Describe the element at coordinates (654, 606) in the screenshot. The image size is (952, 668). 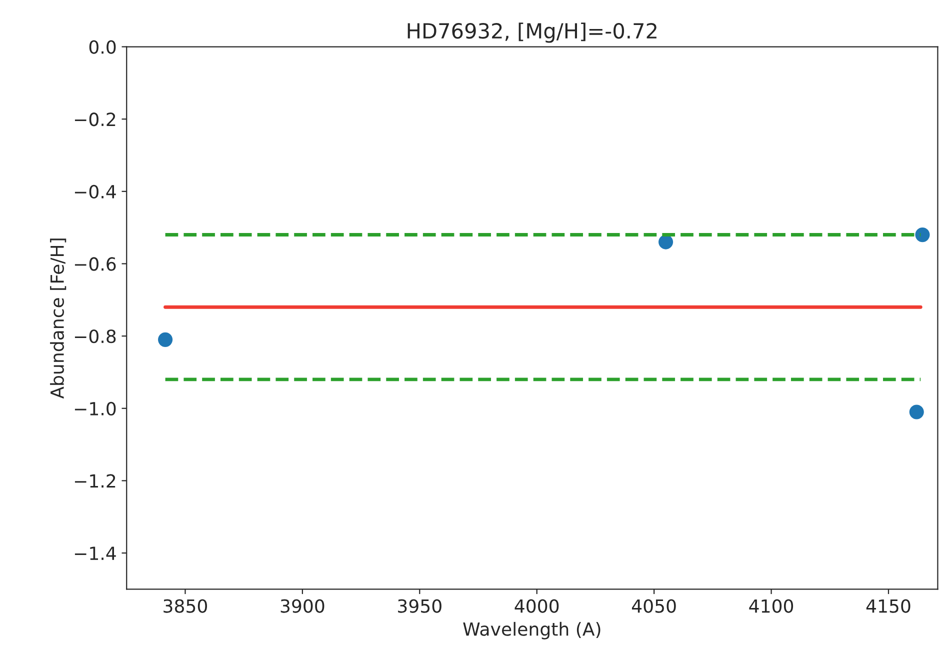
I see `x-tick-label: 4050` at that location.